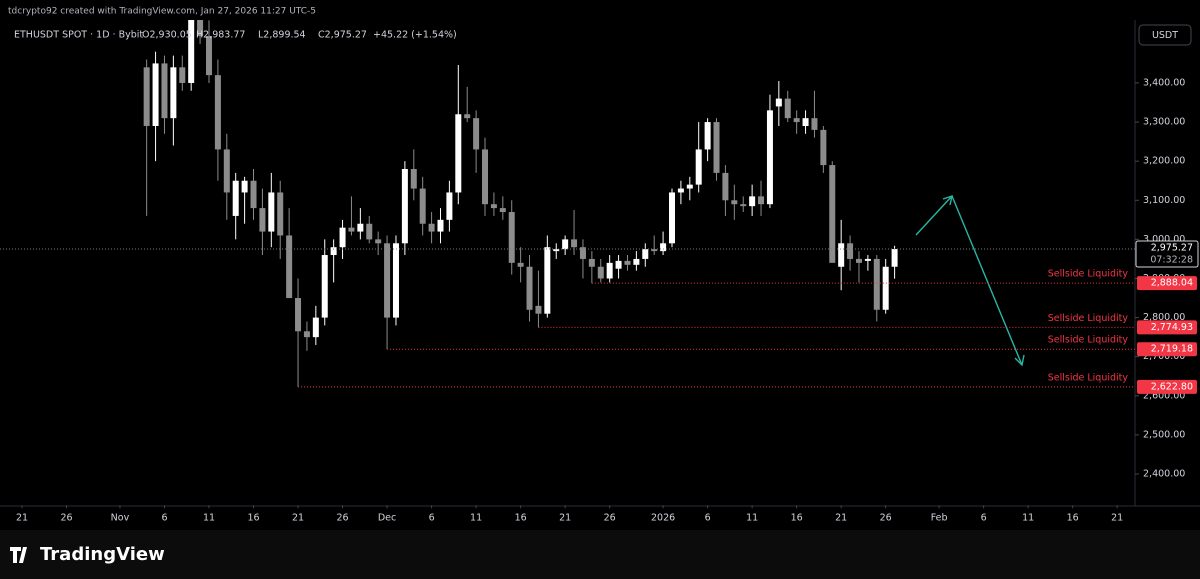 The height and width of the screenshot is (579, 1200). What do you see at coordinates (1164, 82) in the screenshot?
I see `y-tick-label: 3,400.00` at bounding box center [1164, 82].